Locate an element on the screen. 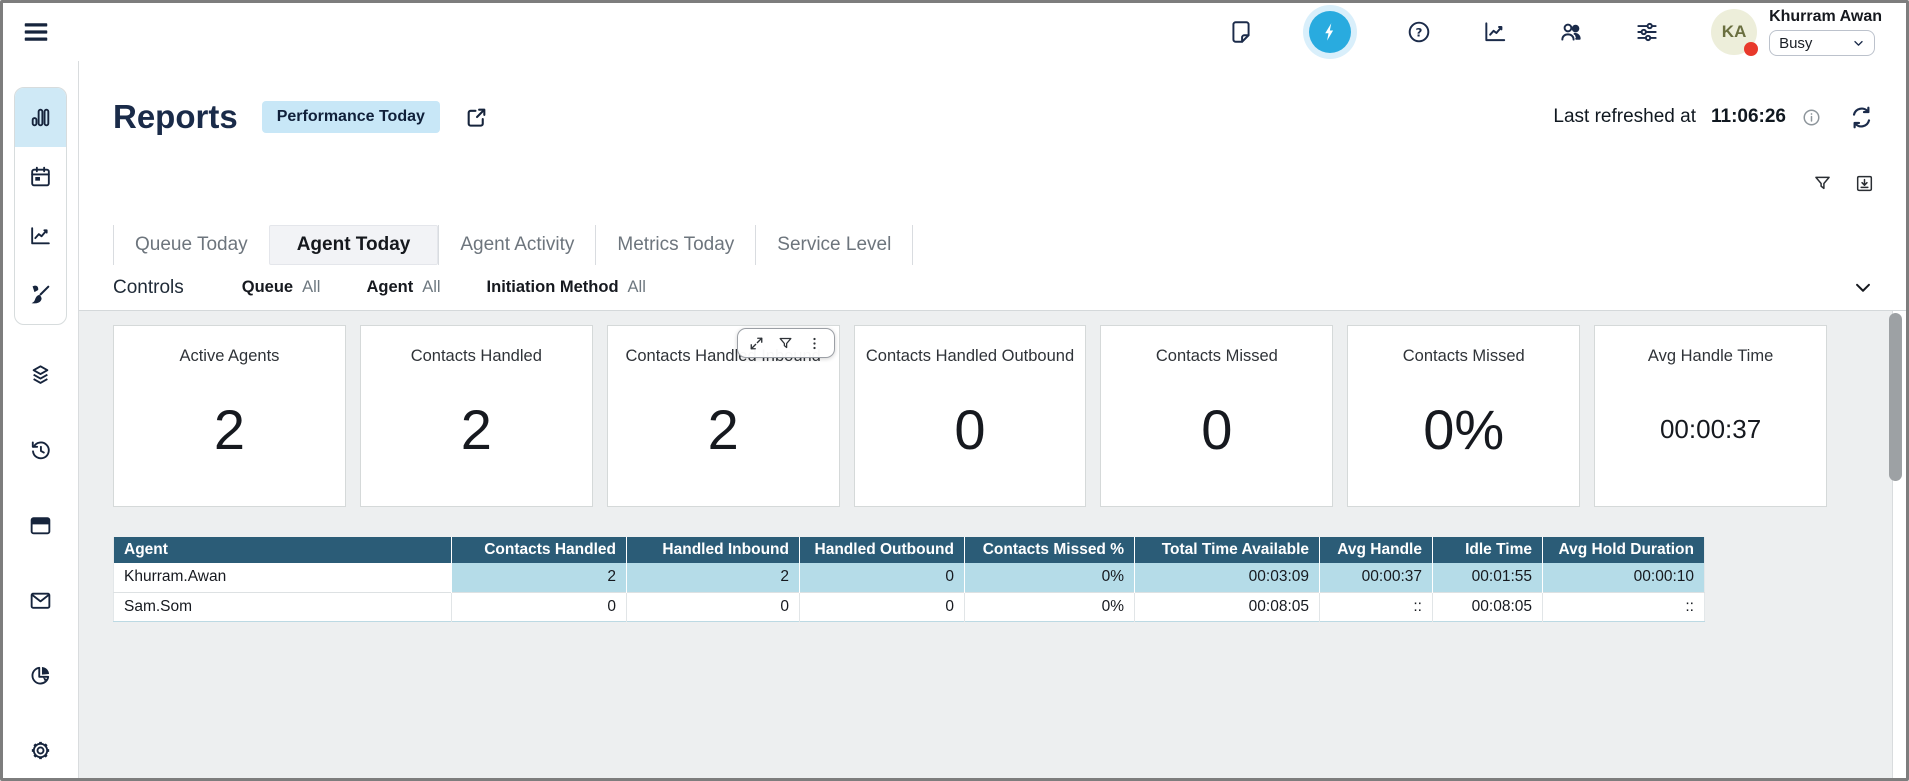 This screenshot has width=1909, height=781. filter-agent: Agent All is located at coordinates (403, 287).